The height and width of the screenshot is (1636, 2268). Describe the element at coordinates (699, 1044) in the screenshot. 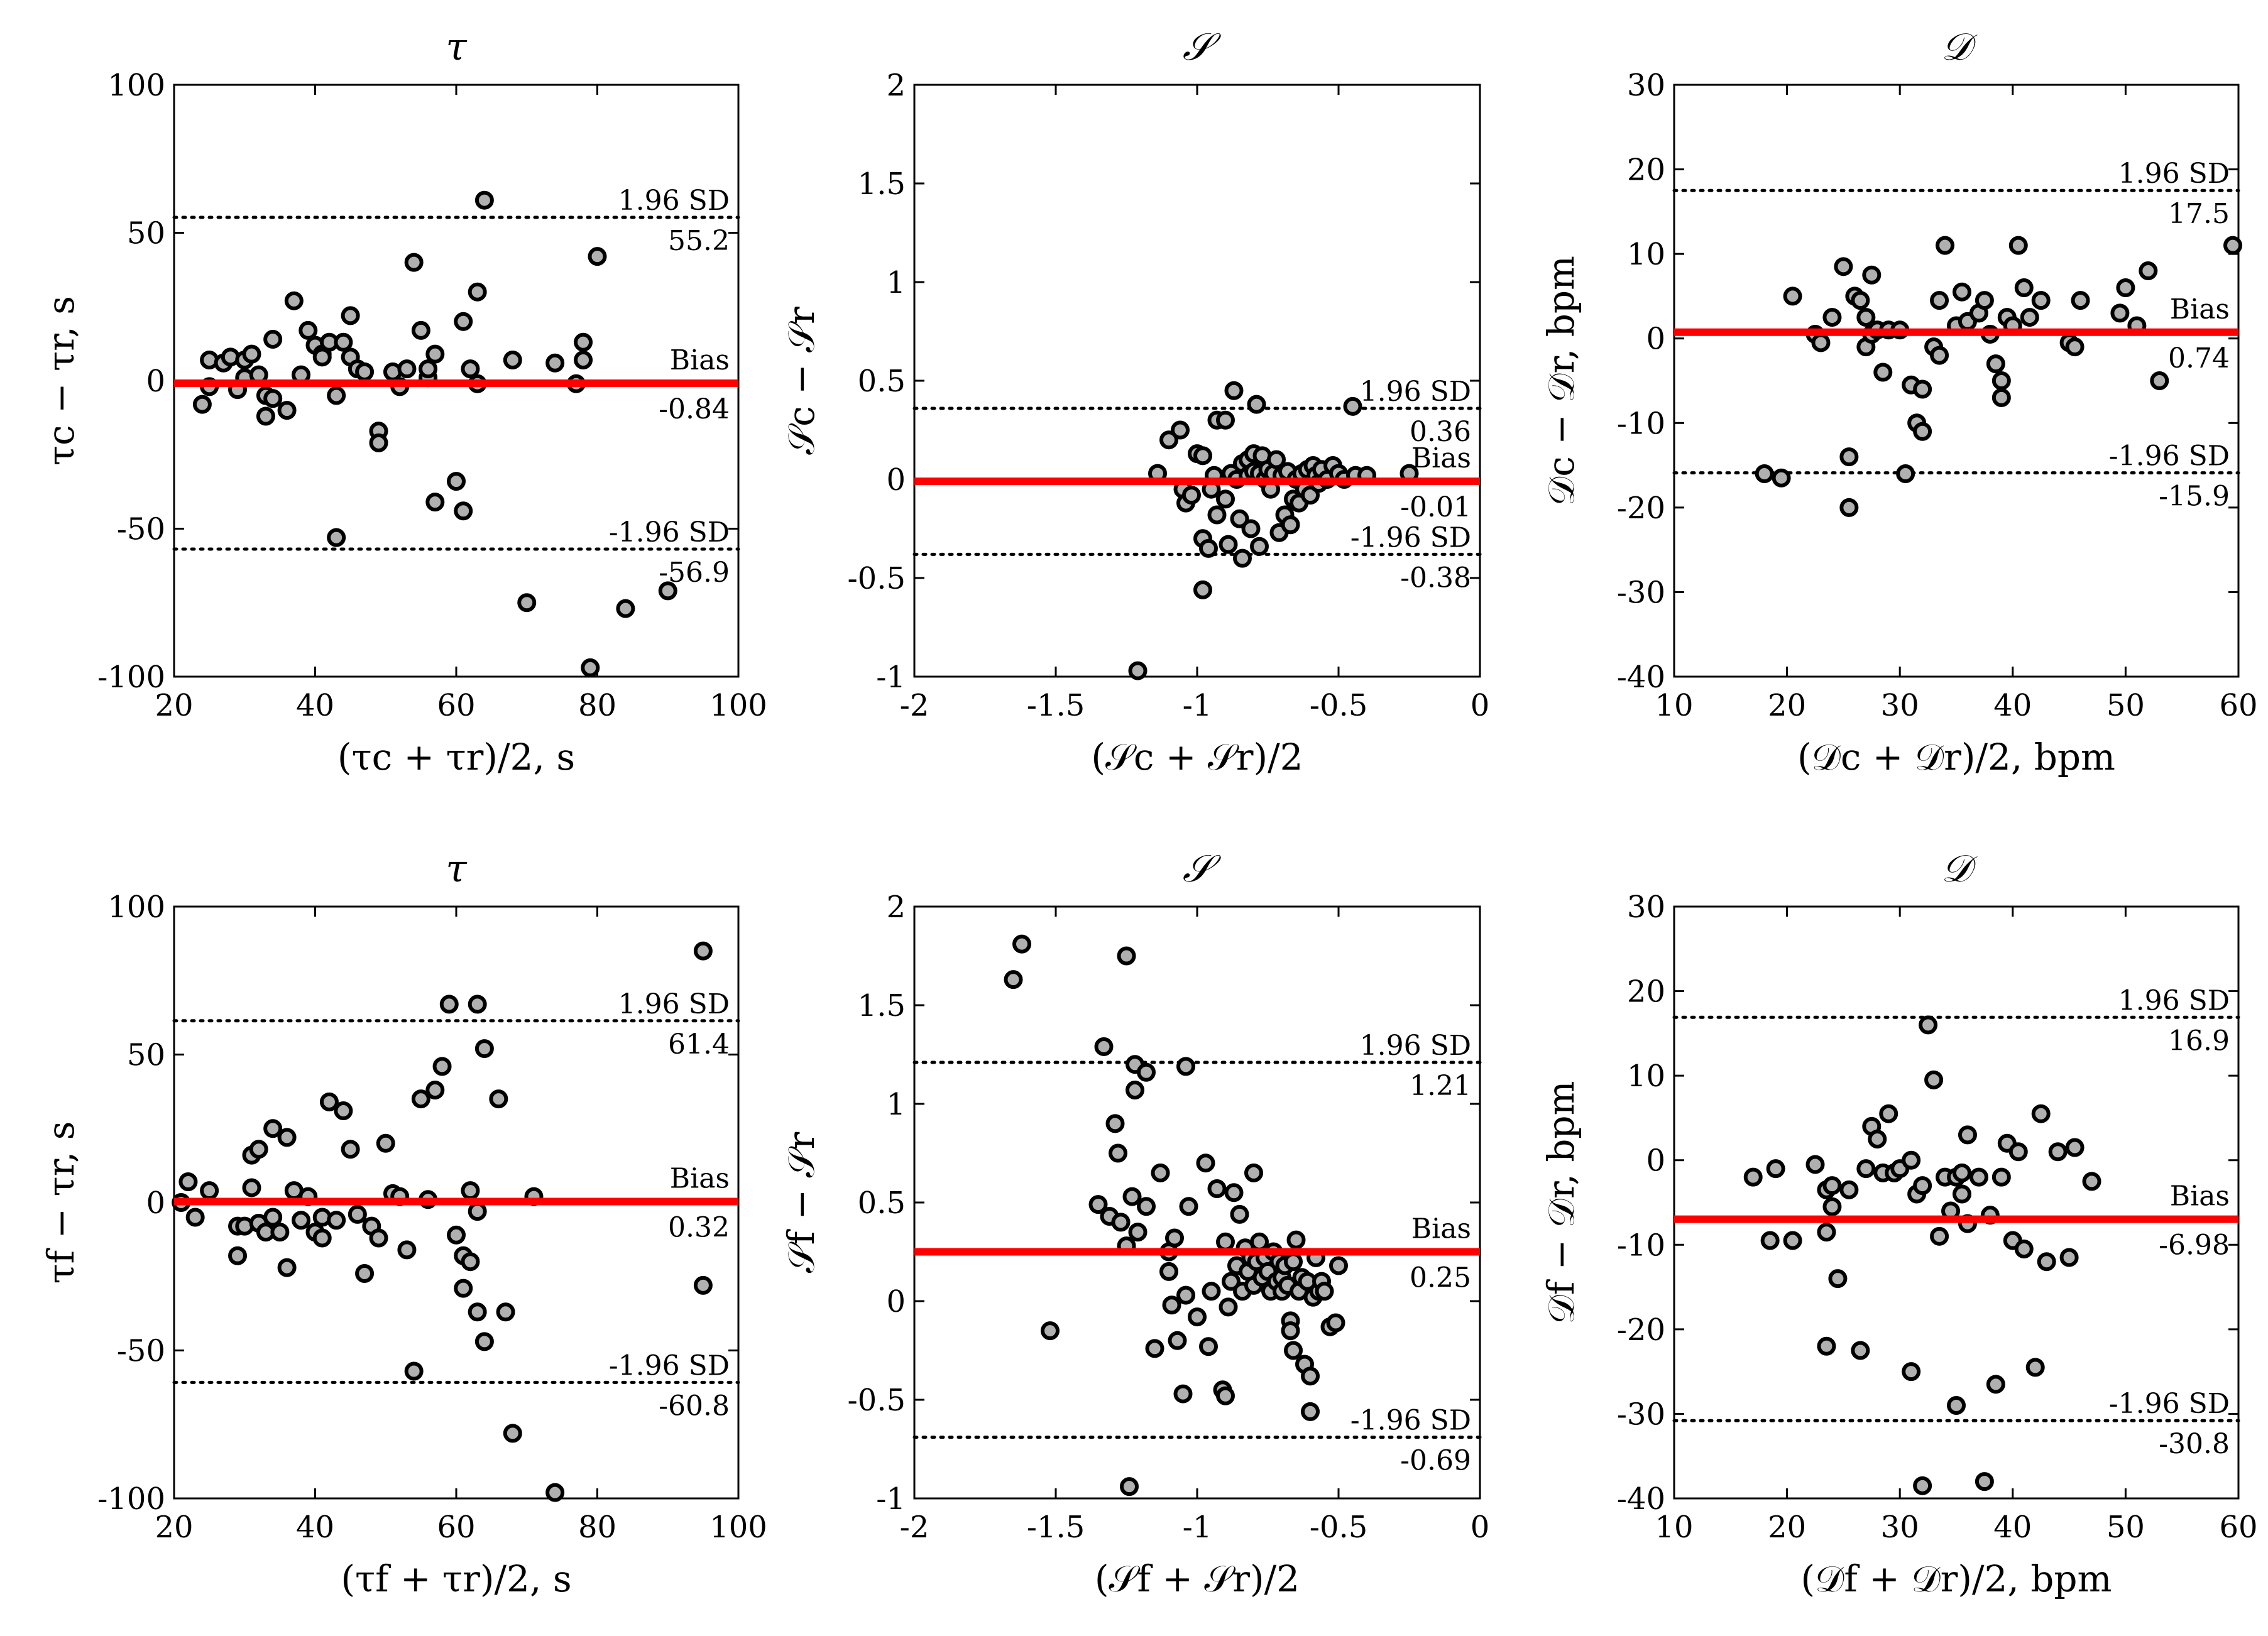

I see `upper-limit-value: 61.4` at that location.